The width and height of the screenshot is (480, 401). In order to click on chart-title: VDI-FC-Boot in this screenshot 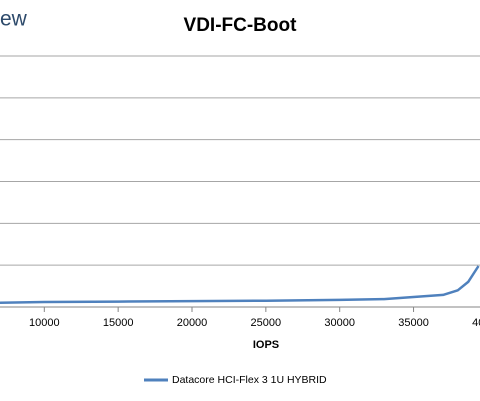, I will do `click(241, 25)`.